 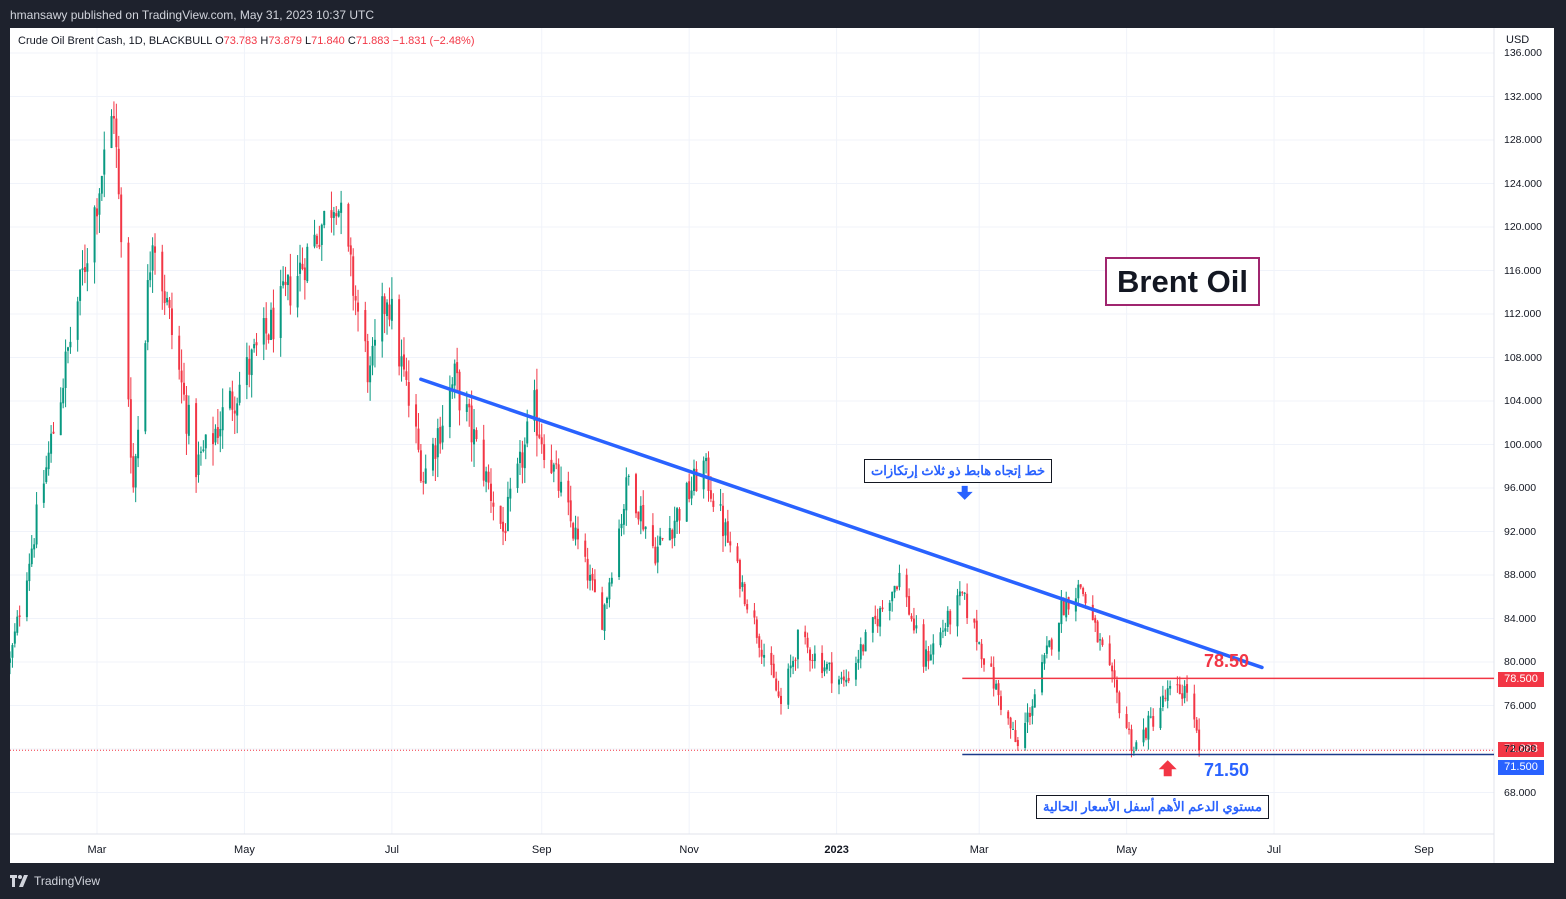 I want to click on time-tick-label: 2023, so click(x=836, y=850).